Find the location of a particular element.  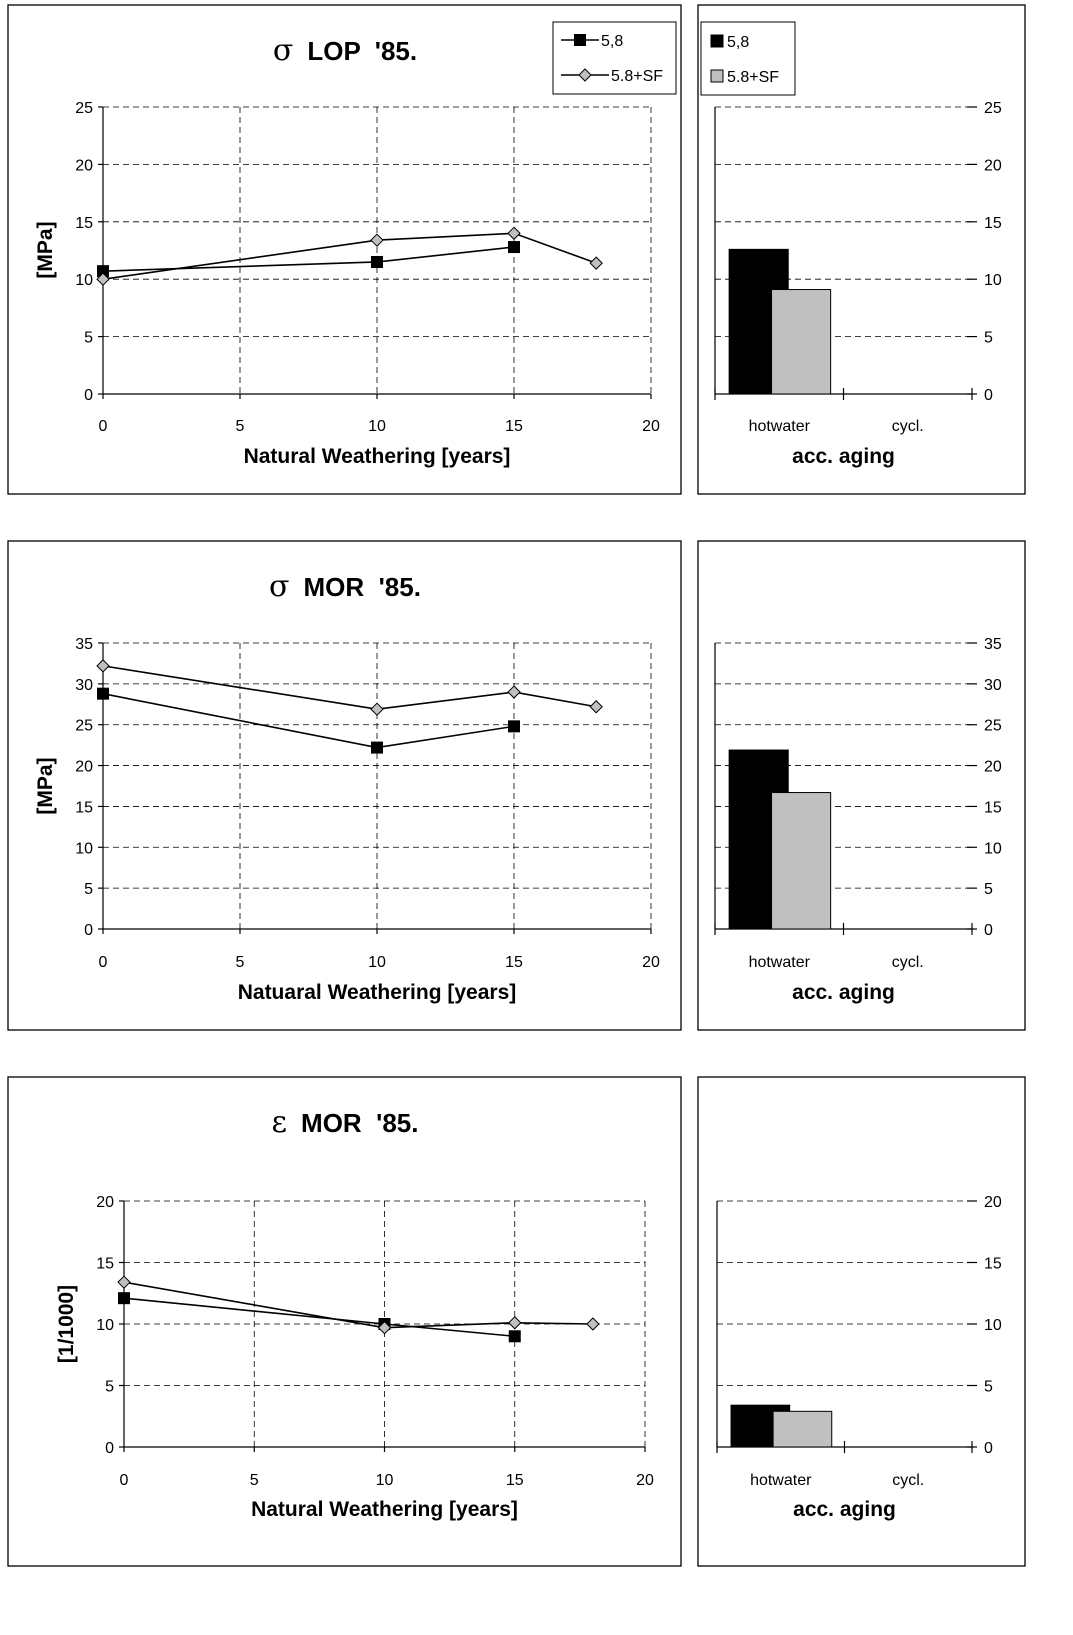

y-axis-label: [1/1000] is located at coordinates (66, 1324).